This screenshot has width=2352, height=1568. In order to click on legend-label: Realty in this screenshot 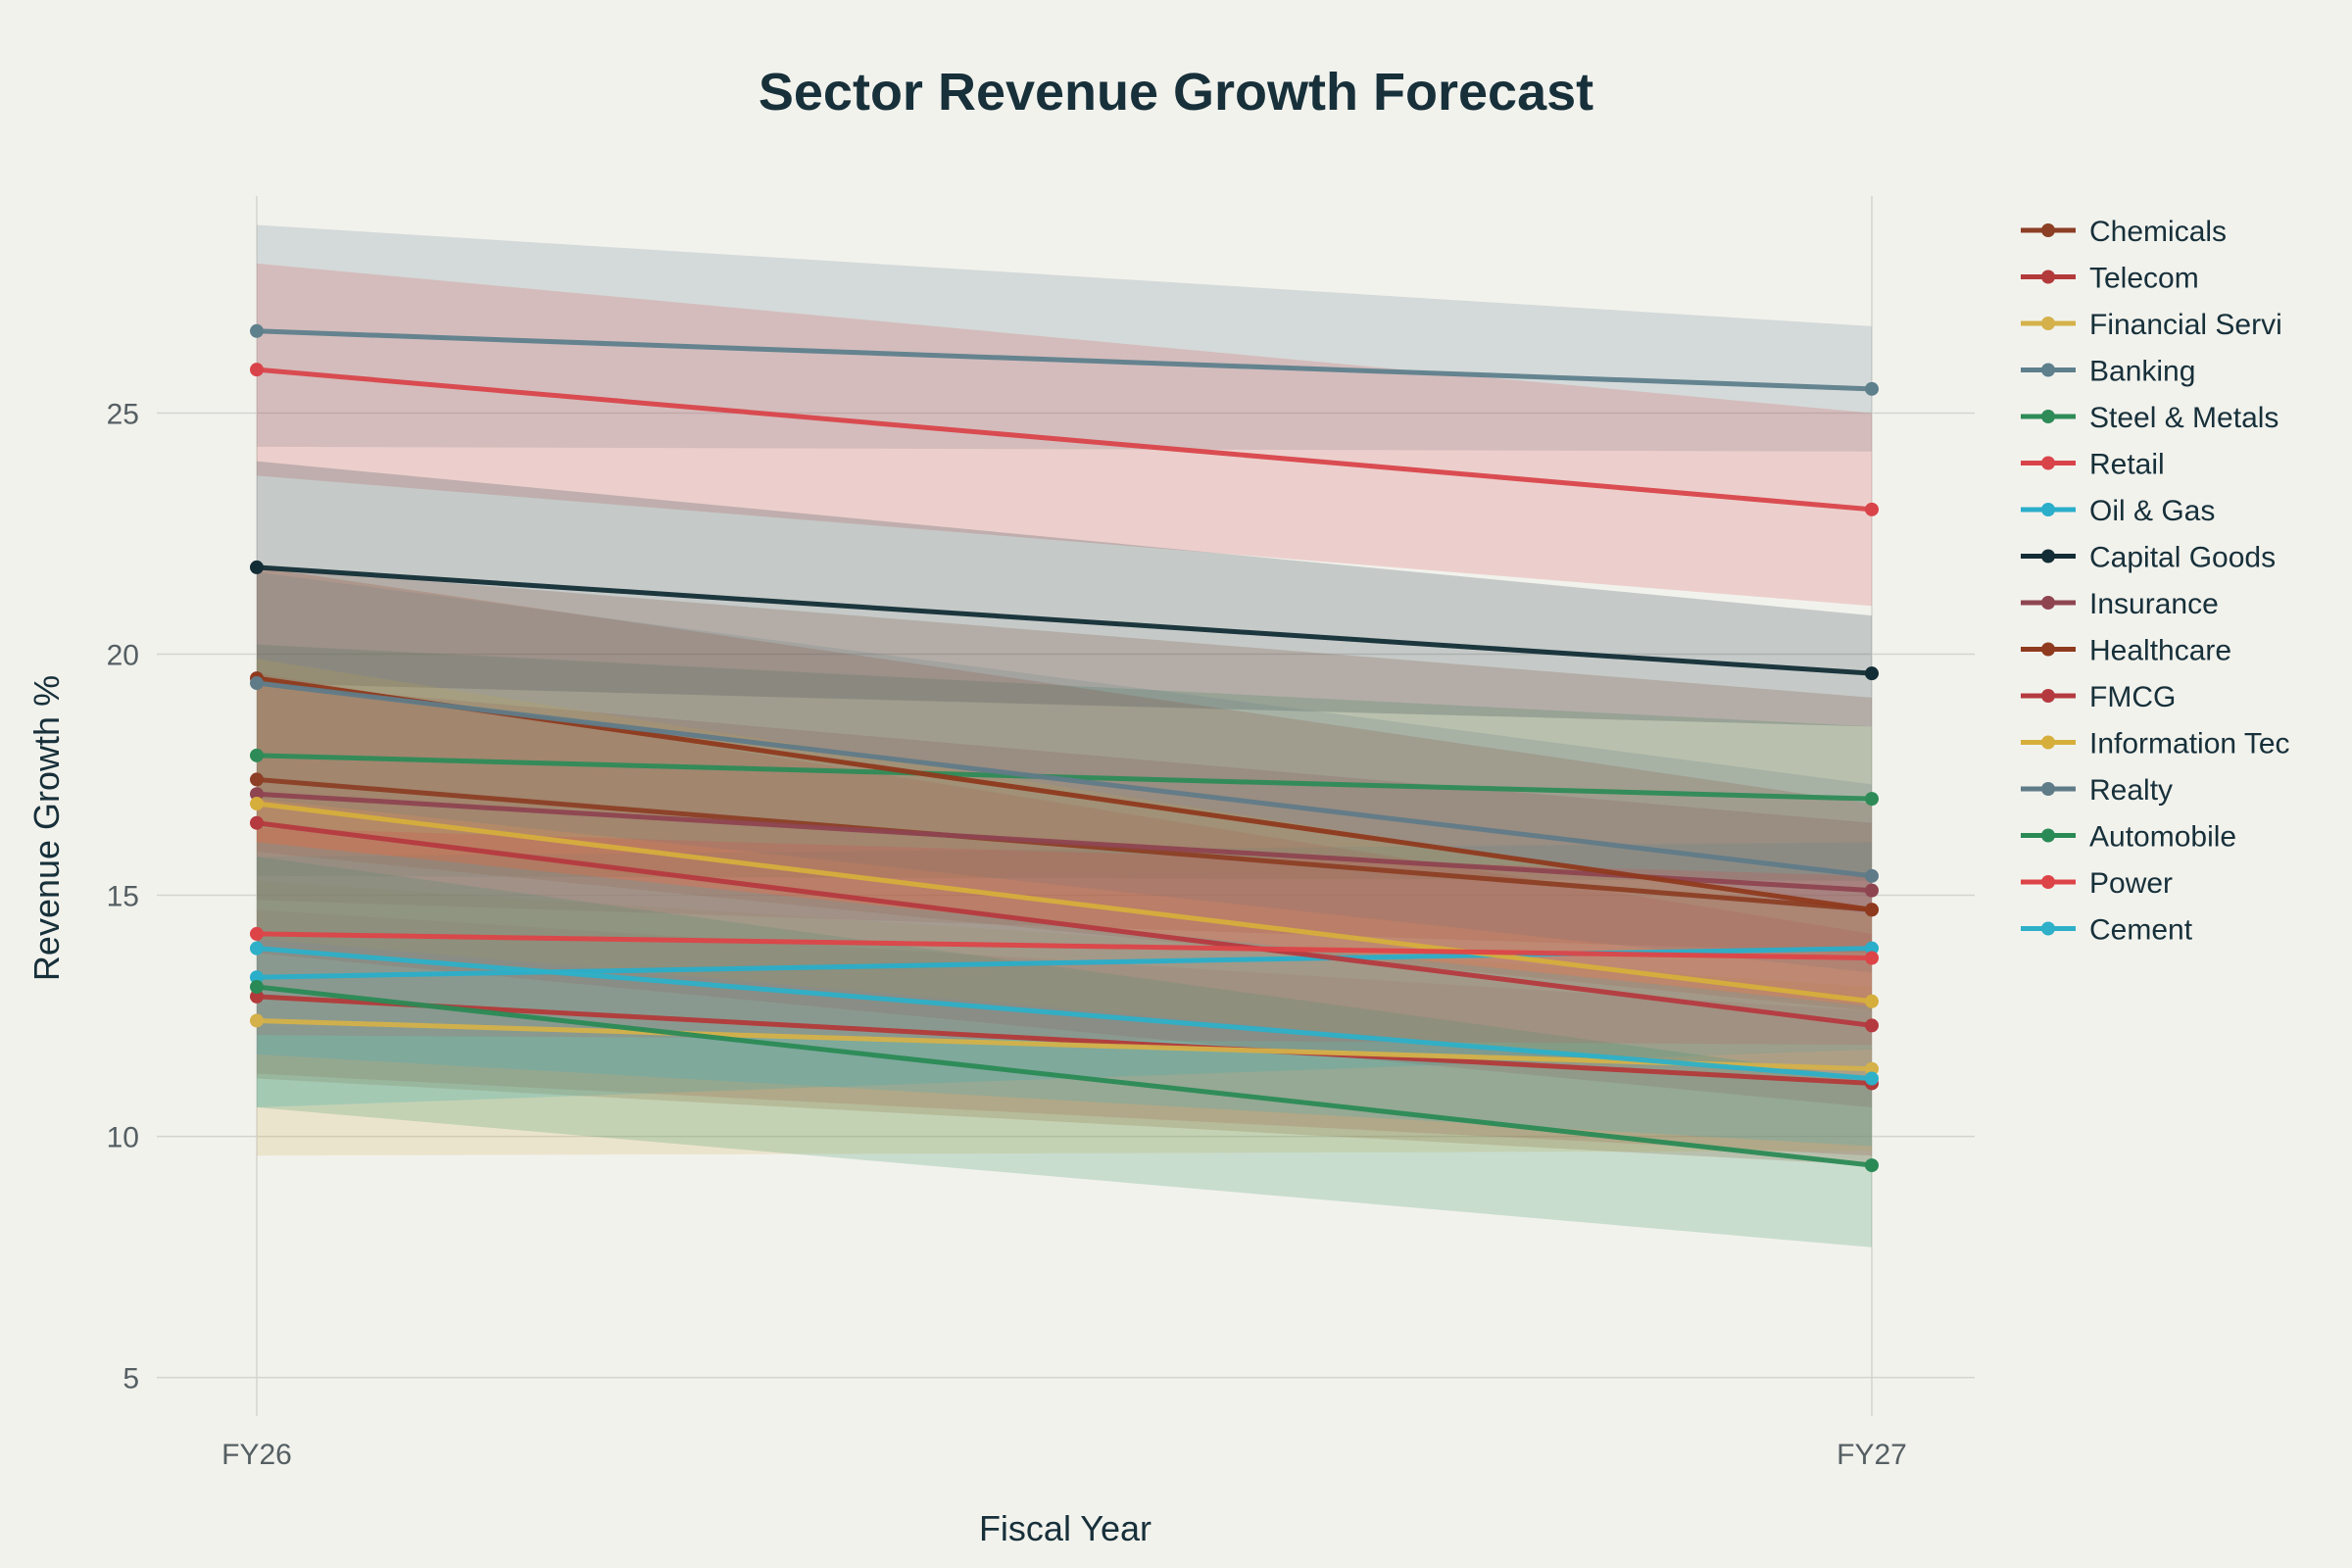, I will do `click(2131, 790)`.